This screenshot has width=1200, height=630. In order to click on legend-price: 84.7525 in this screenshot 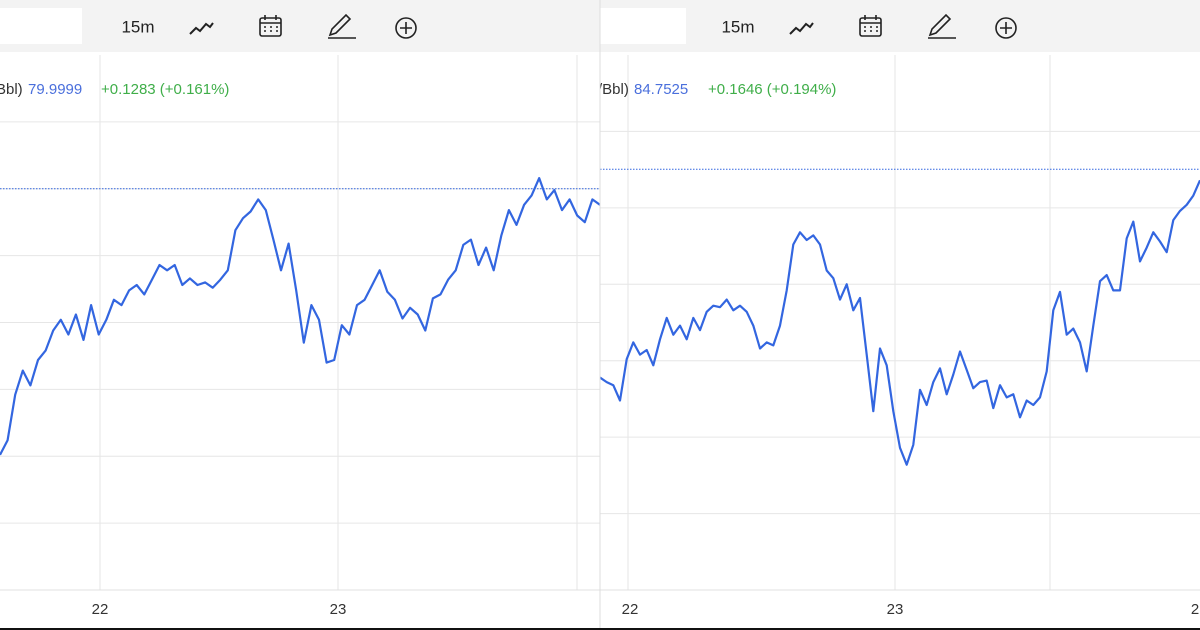, I will do `click(661, 89)`.